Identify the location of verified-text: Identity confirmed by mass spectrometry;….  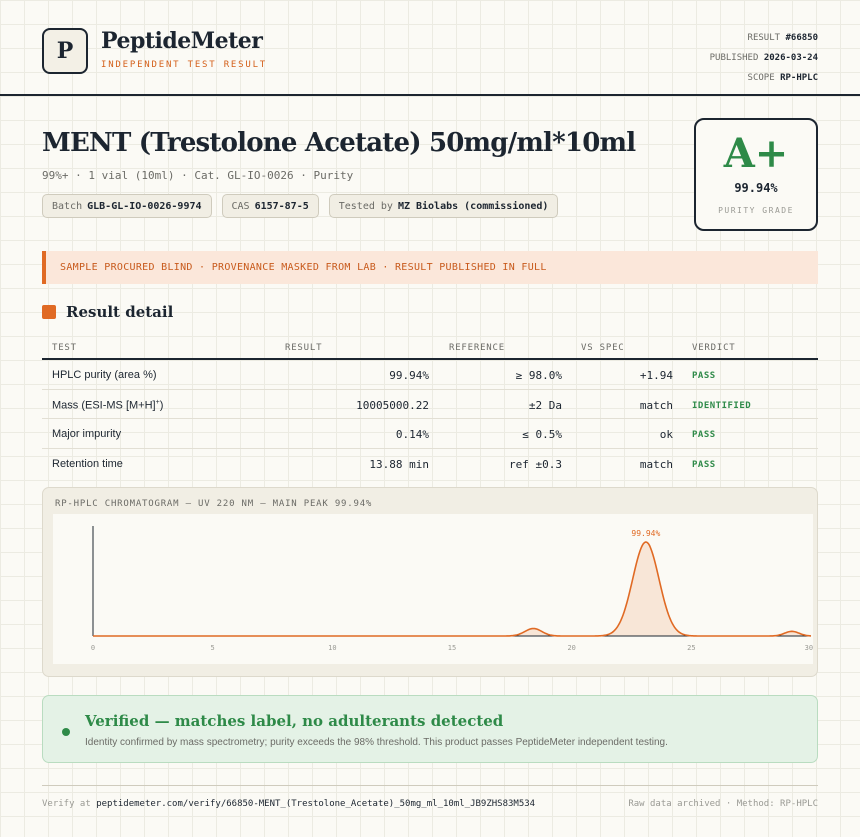
(376, 742).